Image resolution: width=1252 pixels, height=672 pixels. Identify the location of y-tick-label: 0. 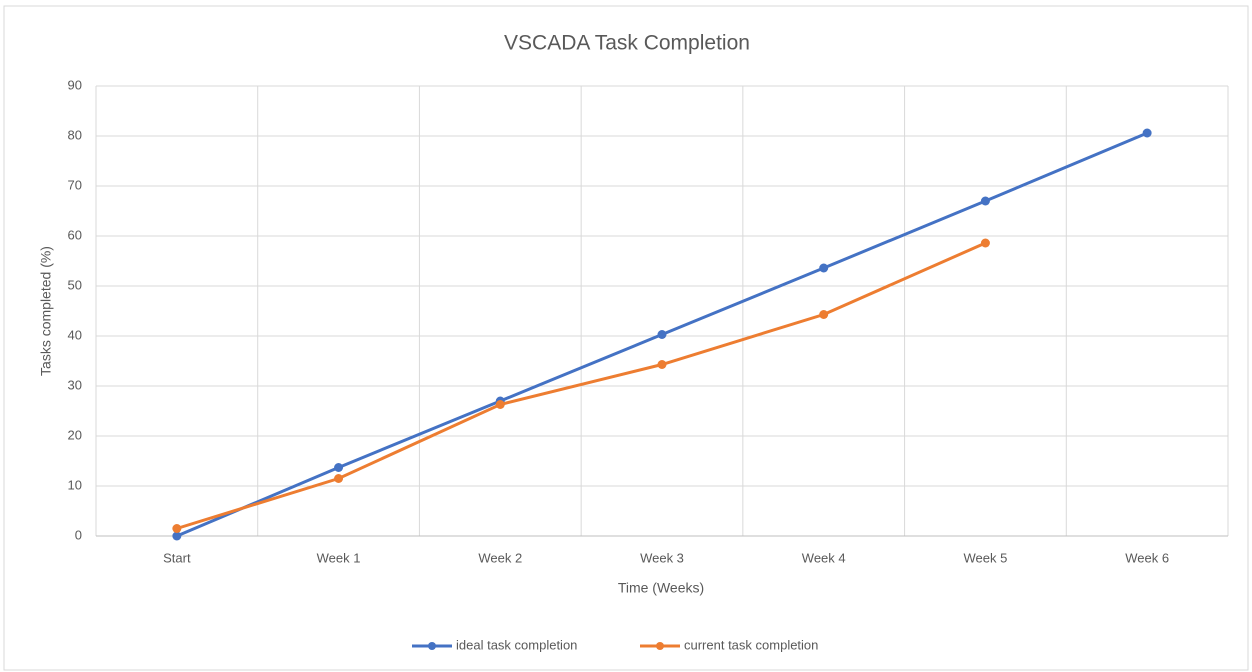
(78, 534).